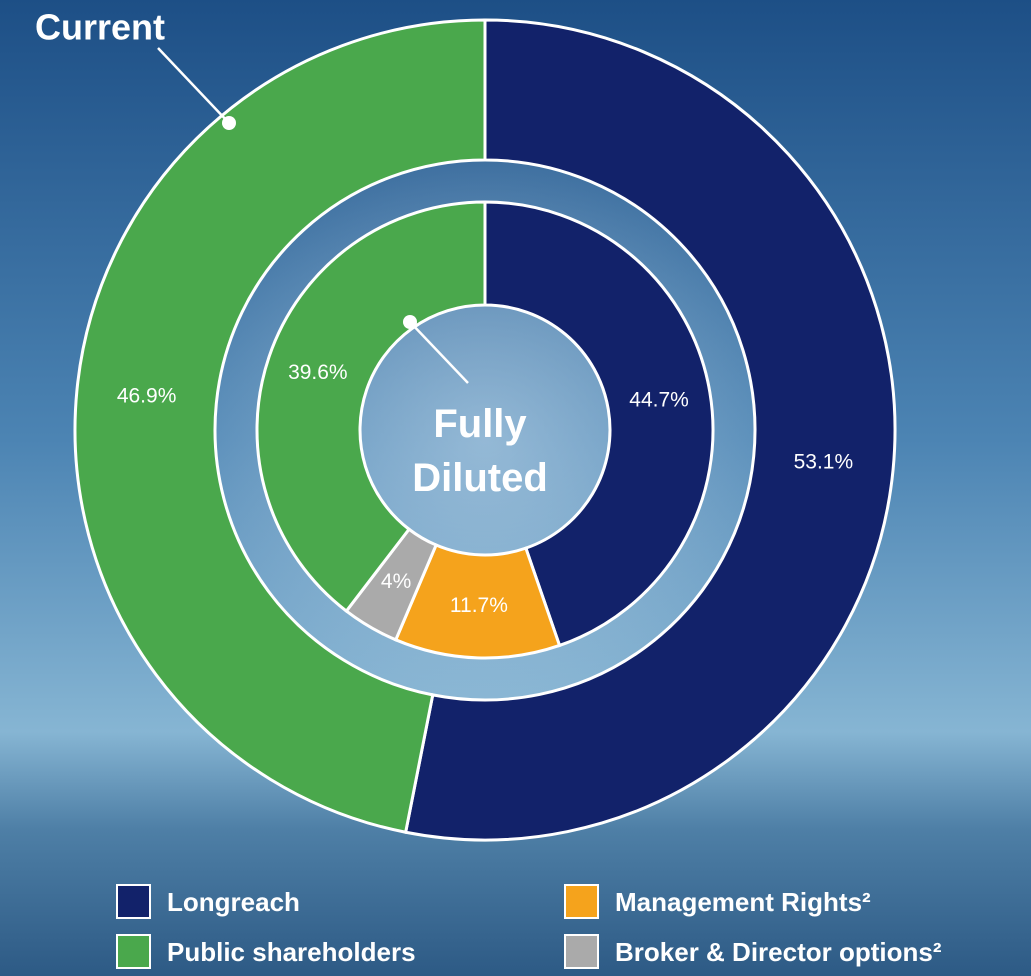  What do you see at coordinates (480, 451) in the screenshot?
I see `ring-label: Fully Diluted` at bounding box center [480, 451].